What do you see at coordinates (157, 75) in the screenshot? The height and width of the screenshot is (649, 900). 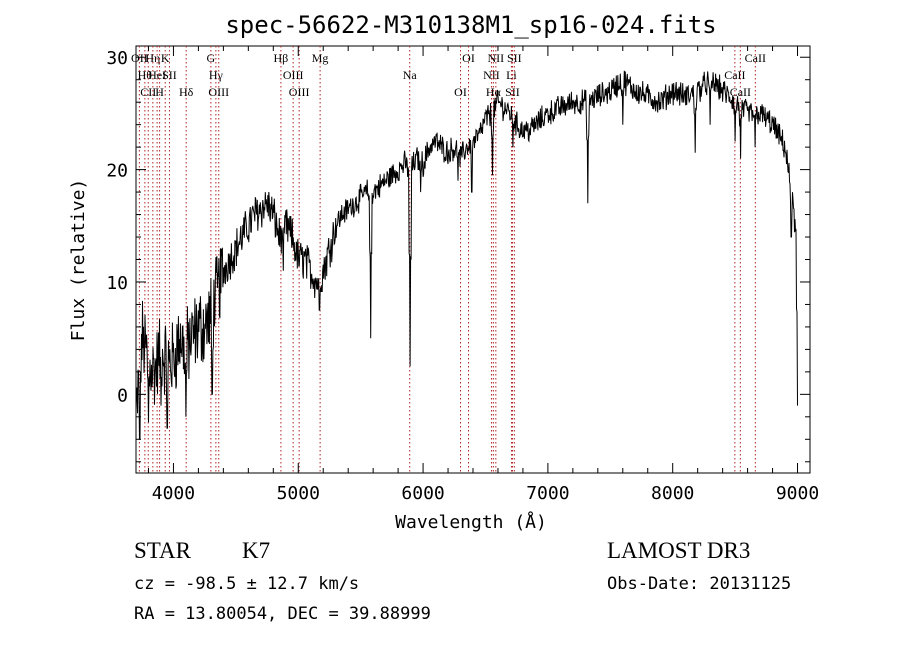 I see `line-marker-label: HeI` at bounding box center [157, 75].